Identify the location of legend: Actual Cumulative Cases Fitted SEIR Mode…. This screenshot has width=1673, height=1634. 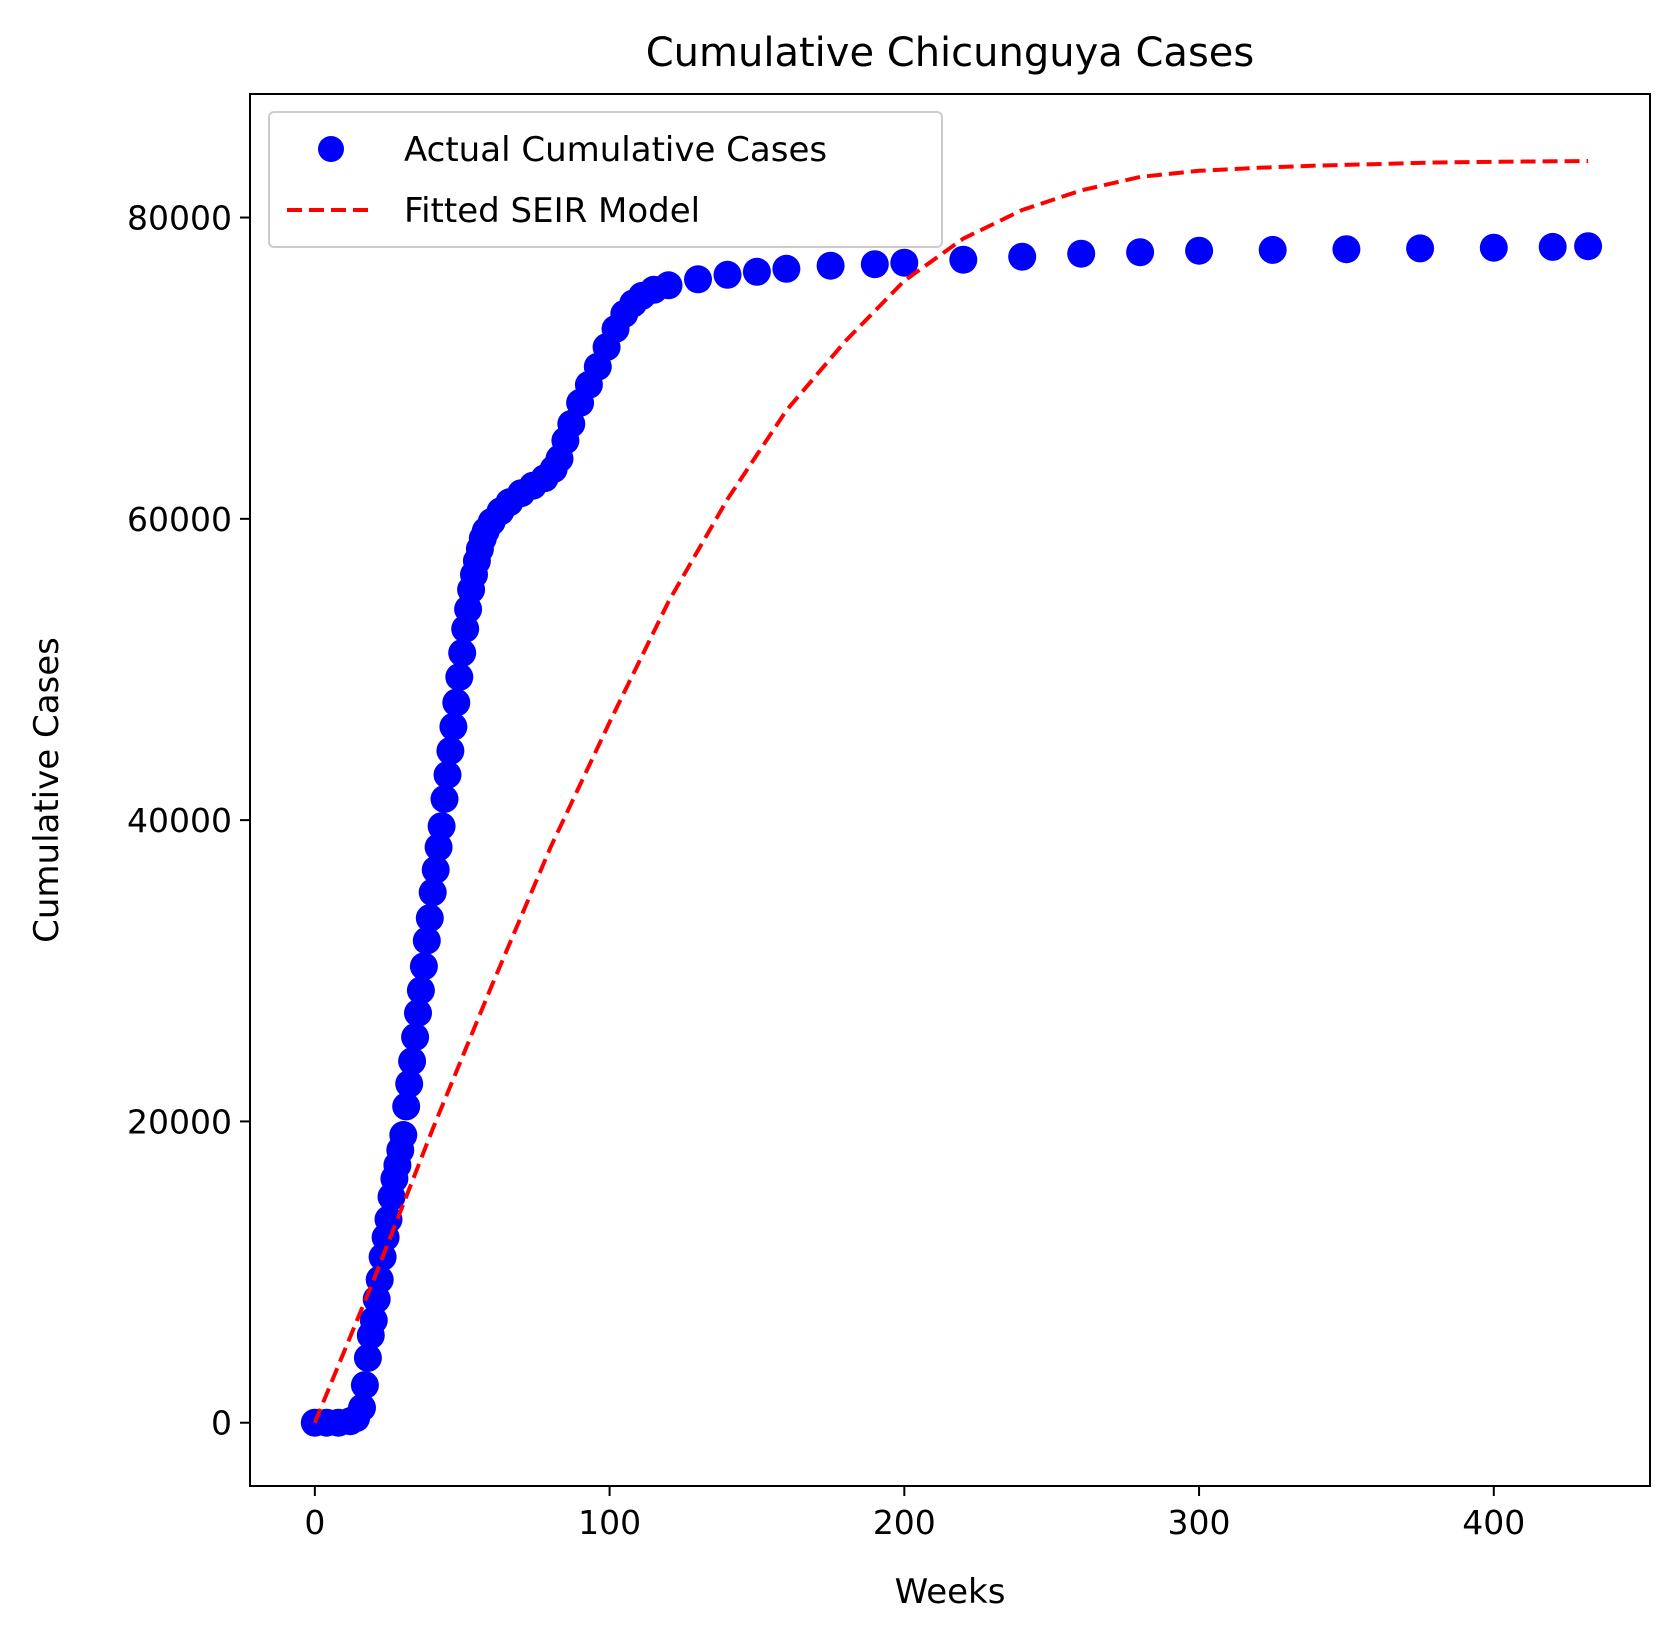
(605, 179).